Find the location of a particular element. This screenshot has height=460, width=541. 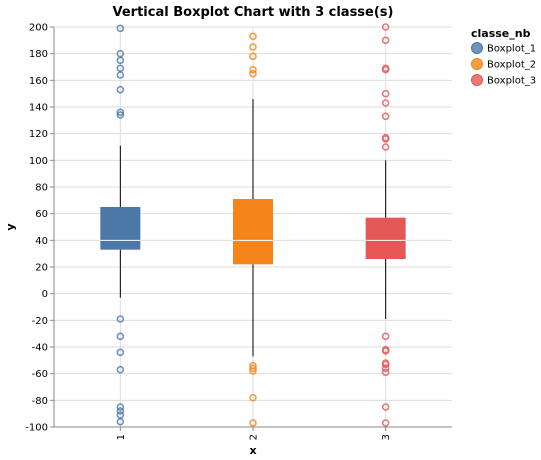

y-tick-label: -60 is located at coordinates (40, 374).